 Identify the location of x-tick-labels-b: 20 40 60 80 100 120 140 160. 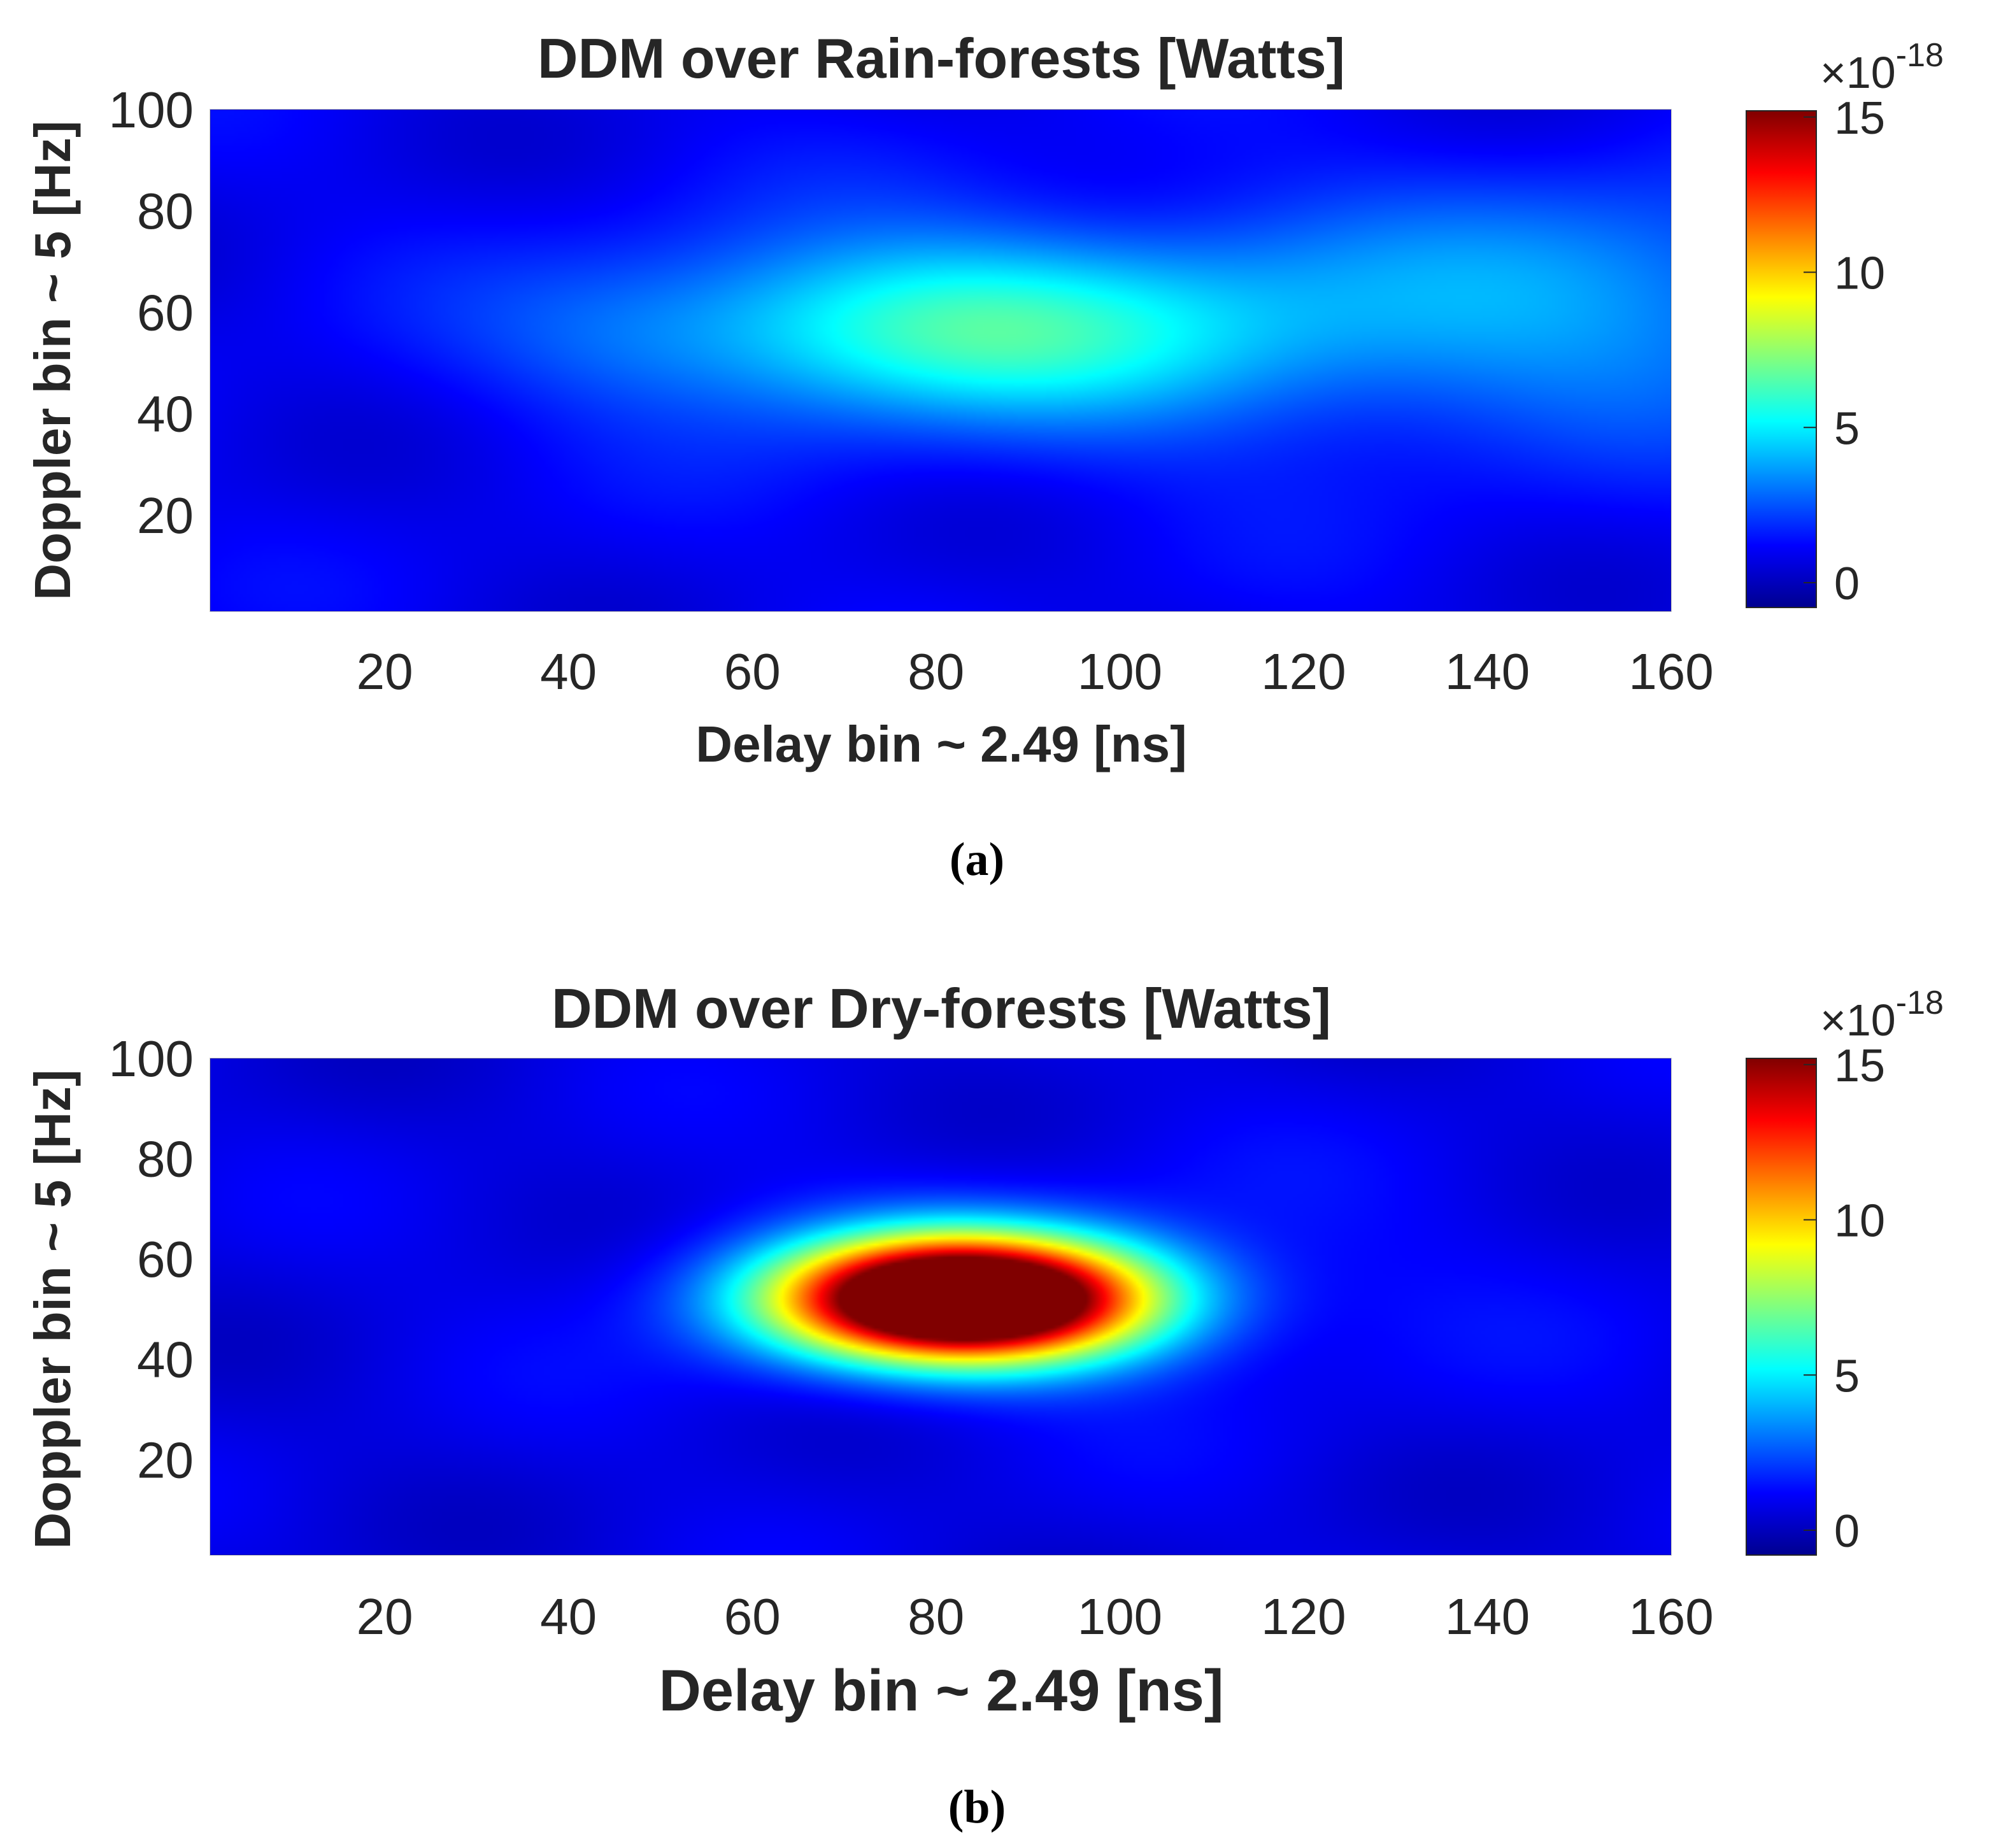
(1035, 1616).